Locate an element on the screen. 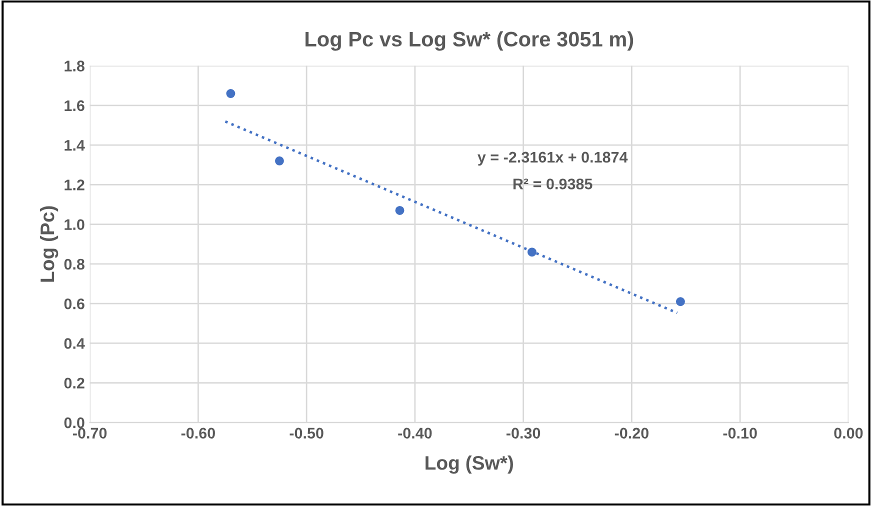  y-axis-title: Log (Pc) is located at coordinates (49, 244).